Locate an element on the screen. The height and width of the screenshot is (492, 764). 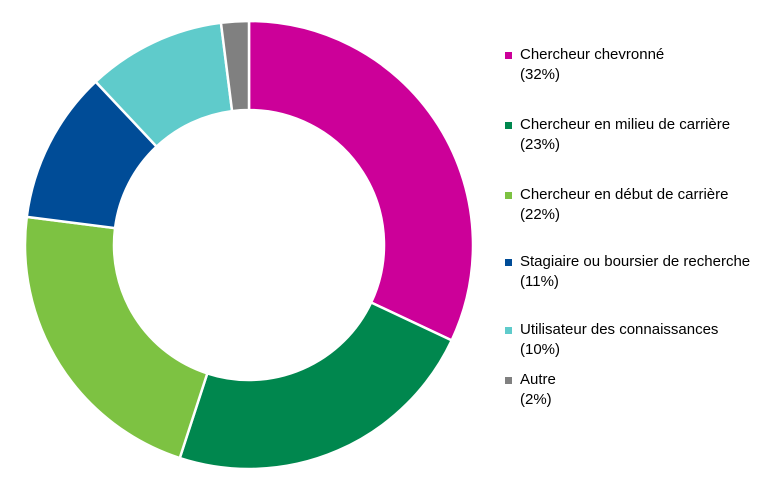
legend-value: (2%) is located at coordinates (536, 399).